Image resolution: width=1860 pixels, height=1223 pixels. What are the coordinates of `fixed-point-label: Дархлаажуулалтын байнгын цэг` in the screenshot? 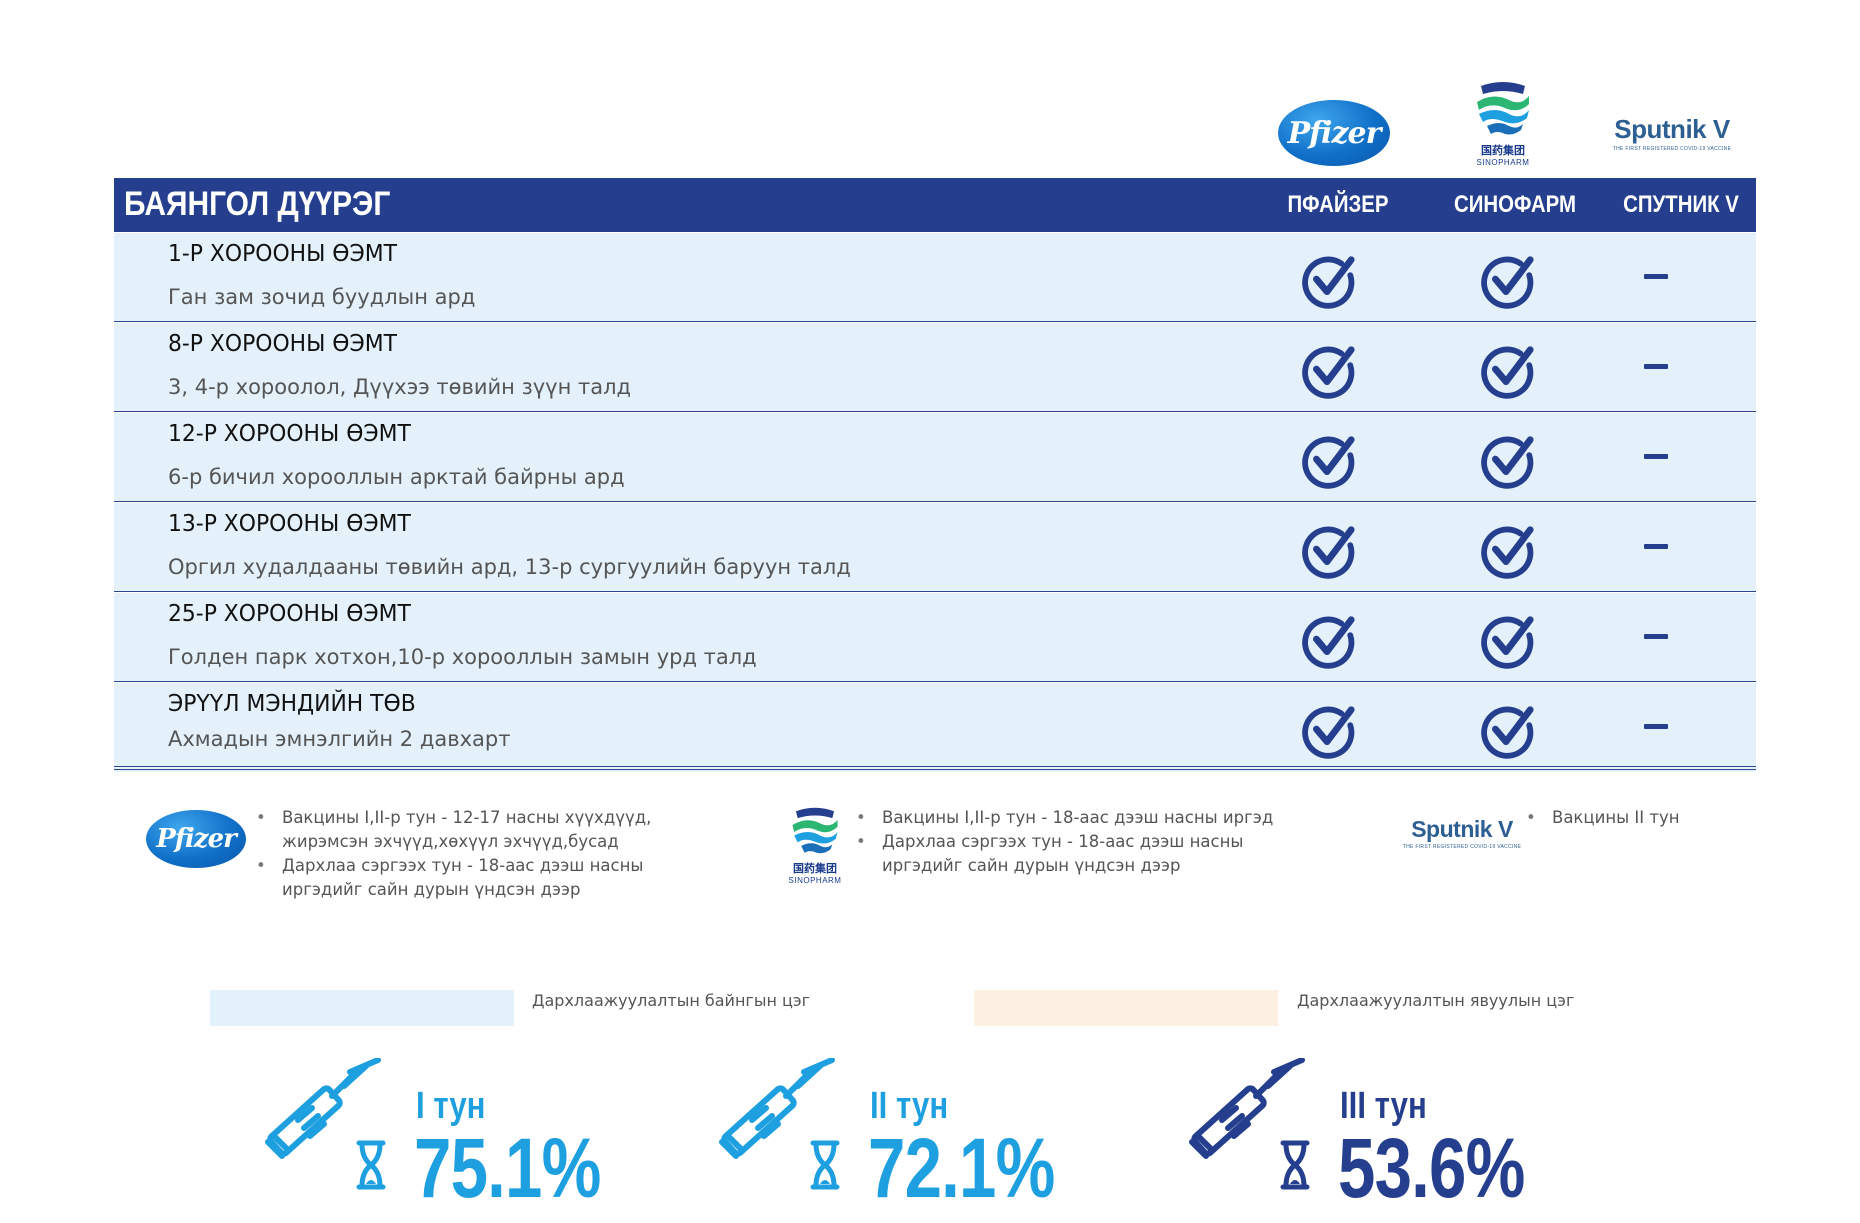 It's located at (671, 1000).